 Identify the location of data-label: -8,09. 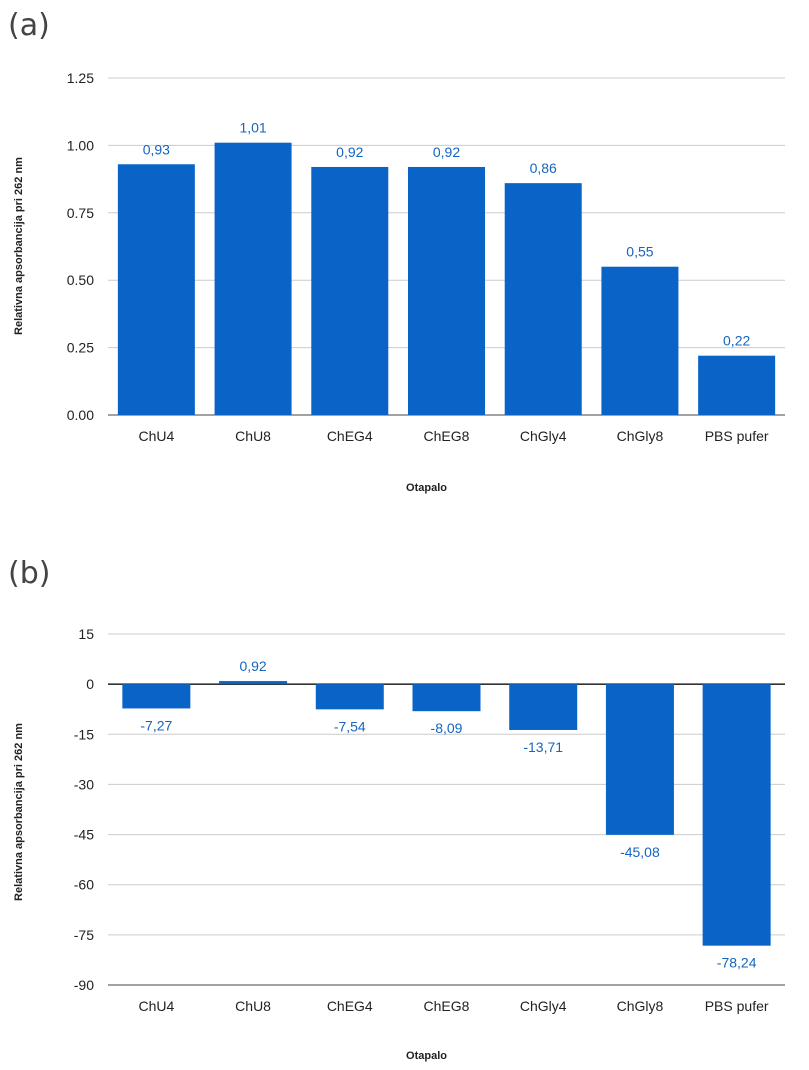
(447, 728).